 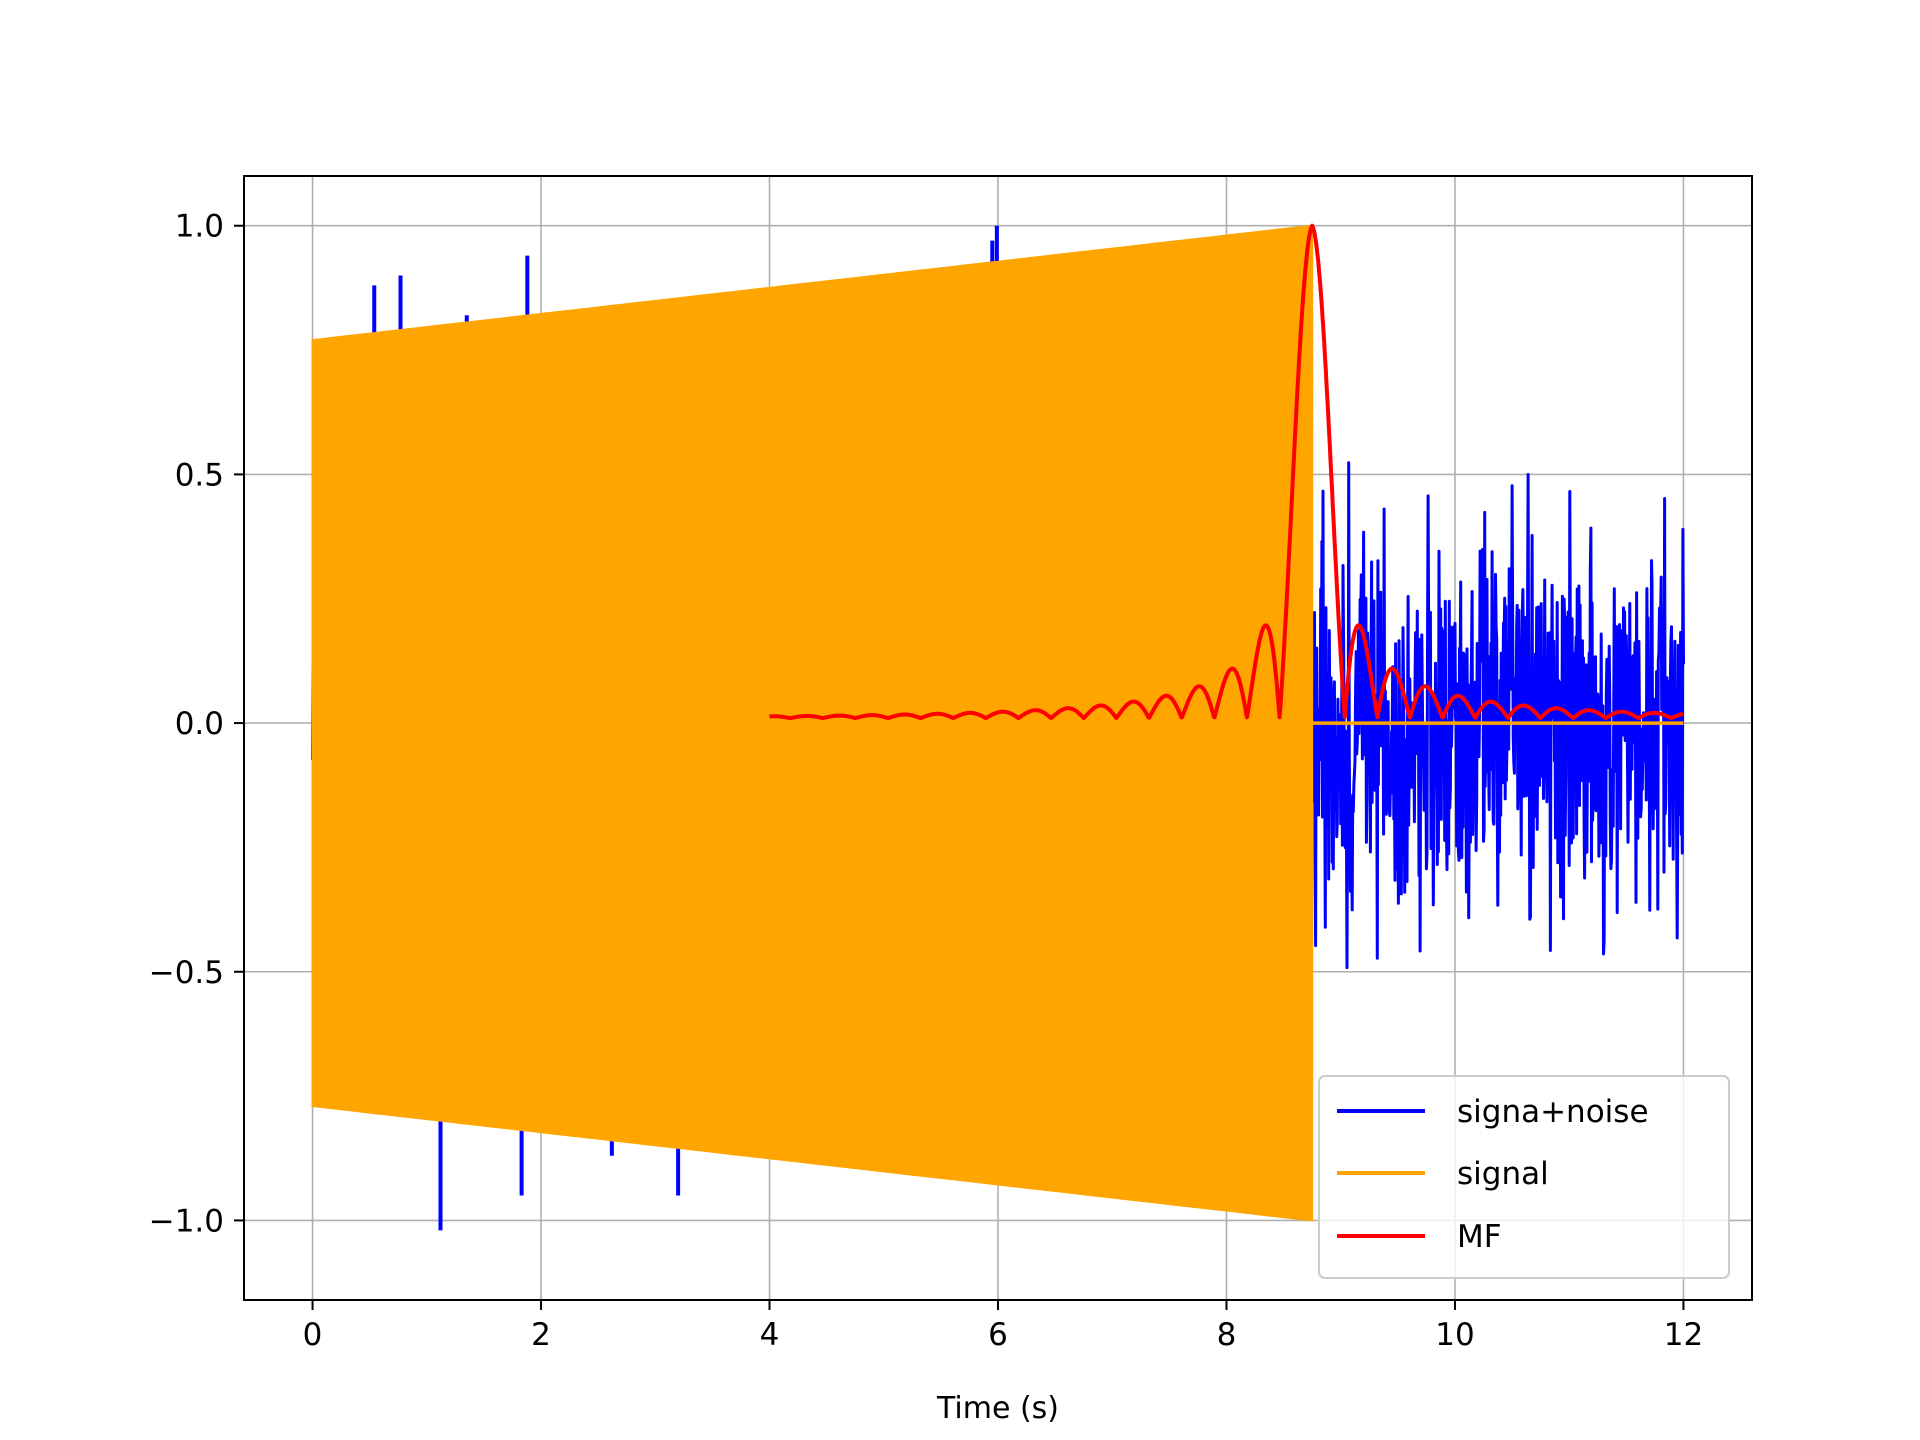 I want to click on x-axis-label: Time (s), so click(x=997, y=1408).